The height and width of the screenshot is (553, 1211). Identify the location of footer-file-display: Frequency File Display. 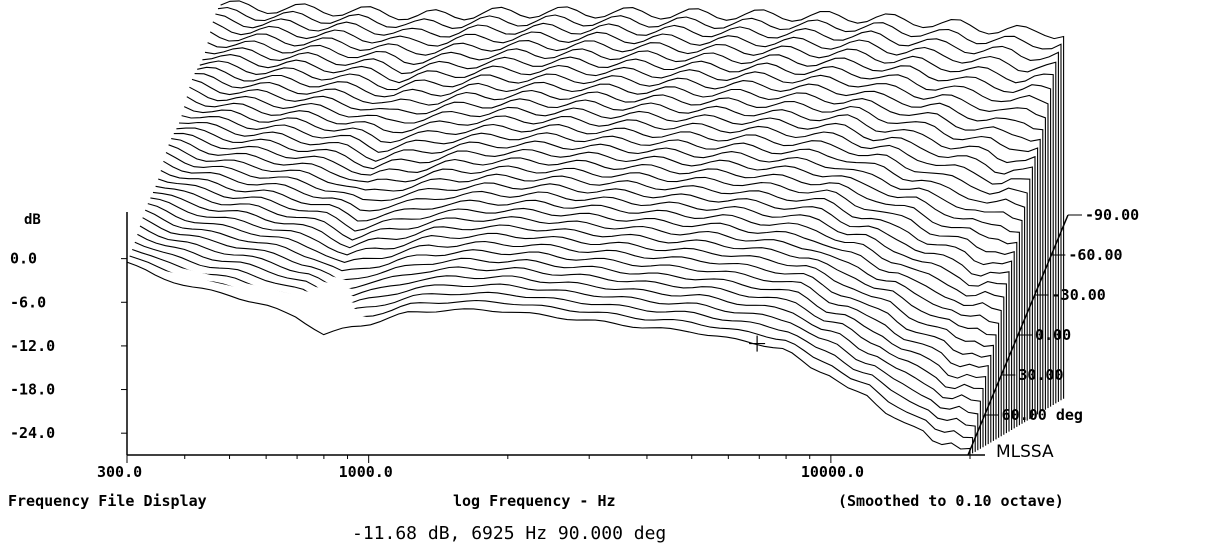
(107, 501).